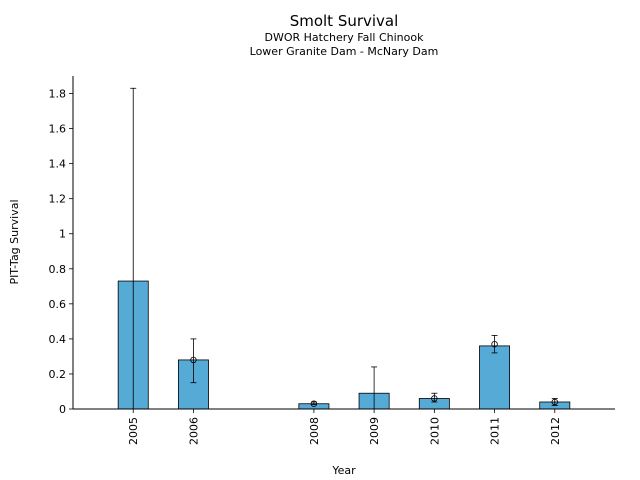 The height and width of the screenshot is (480, 640). What do you see at coordinates (495, 431) in the screenshot?
I see `x-tick-label-2011: 2011` at bounding box center [495, 431].